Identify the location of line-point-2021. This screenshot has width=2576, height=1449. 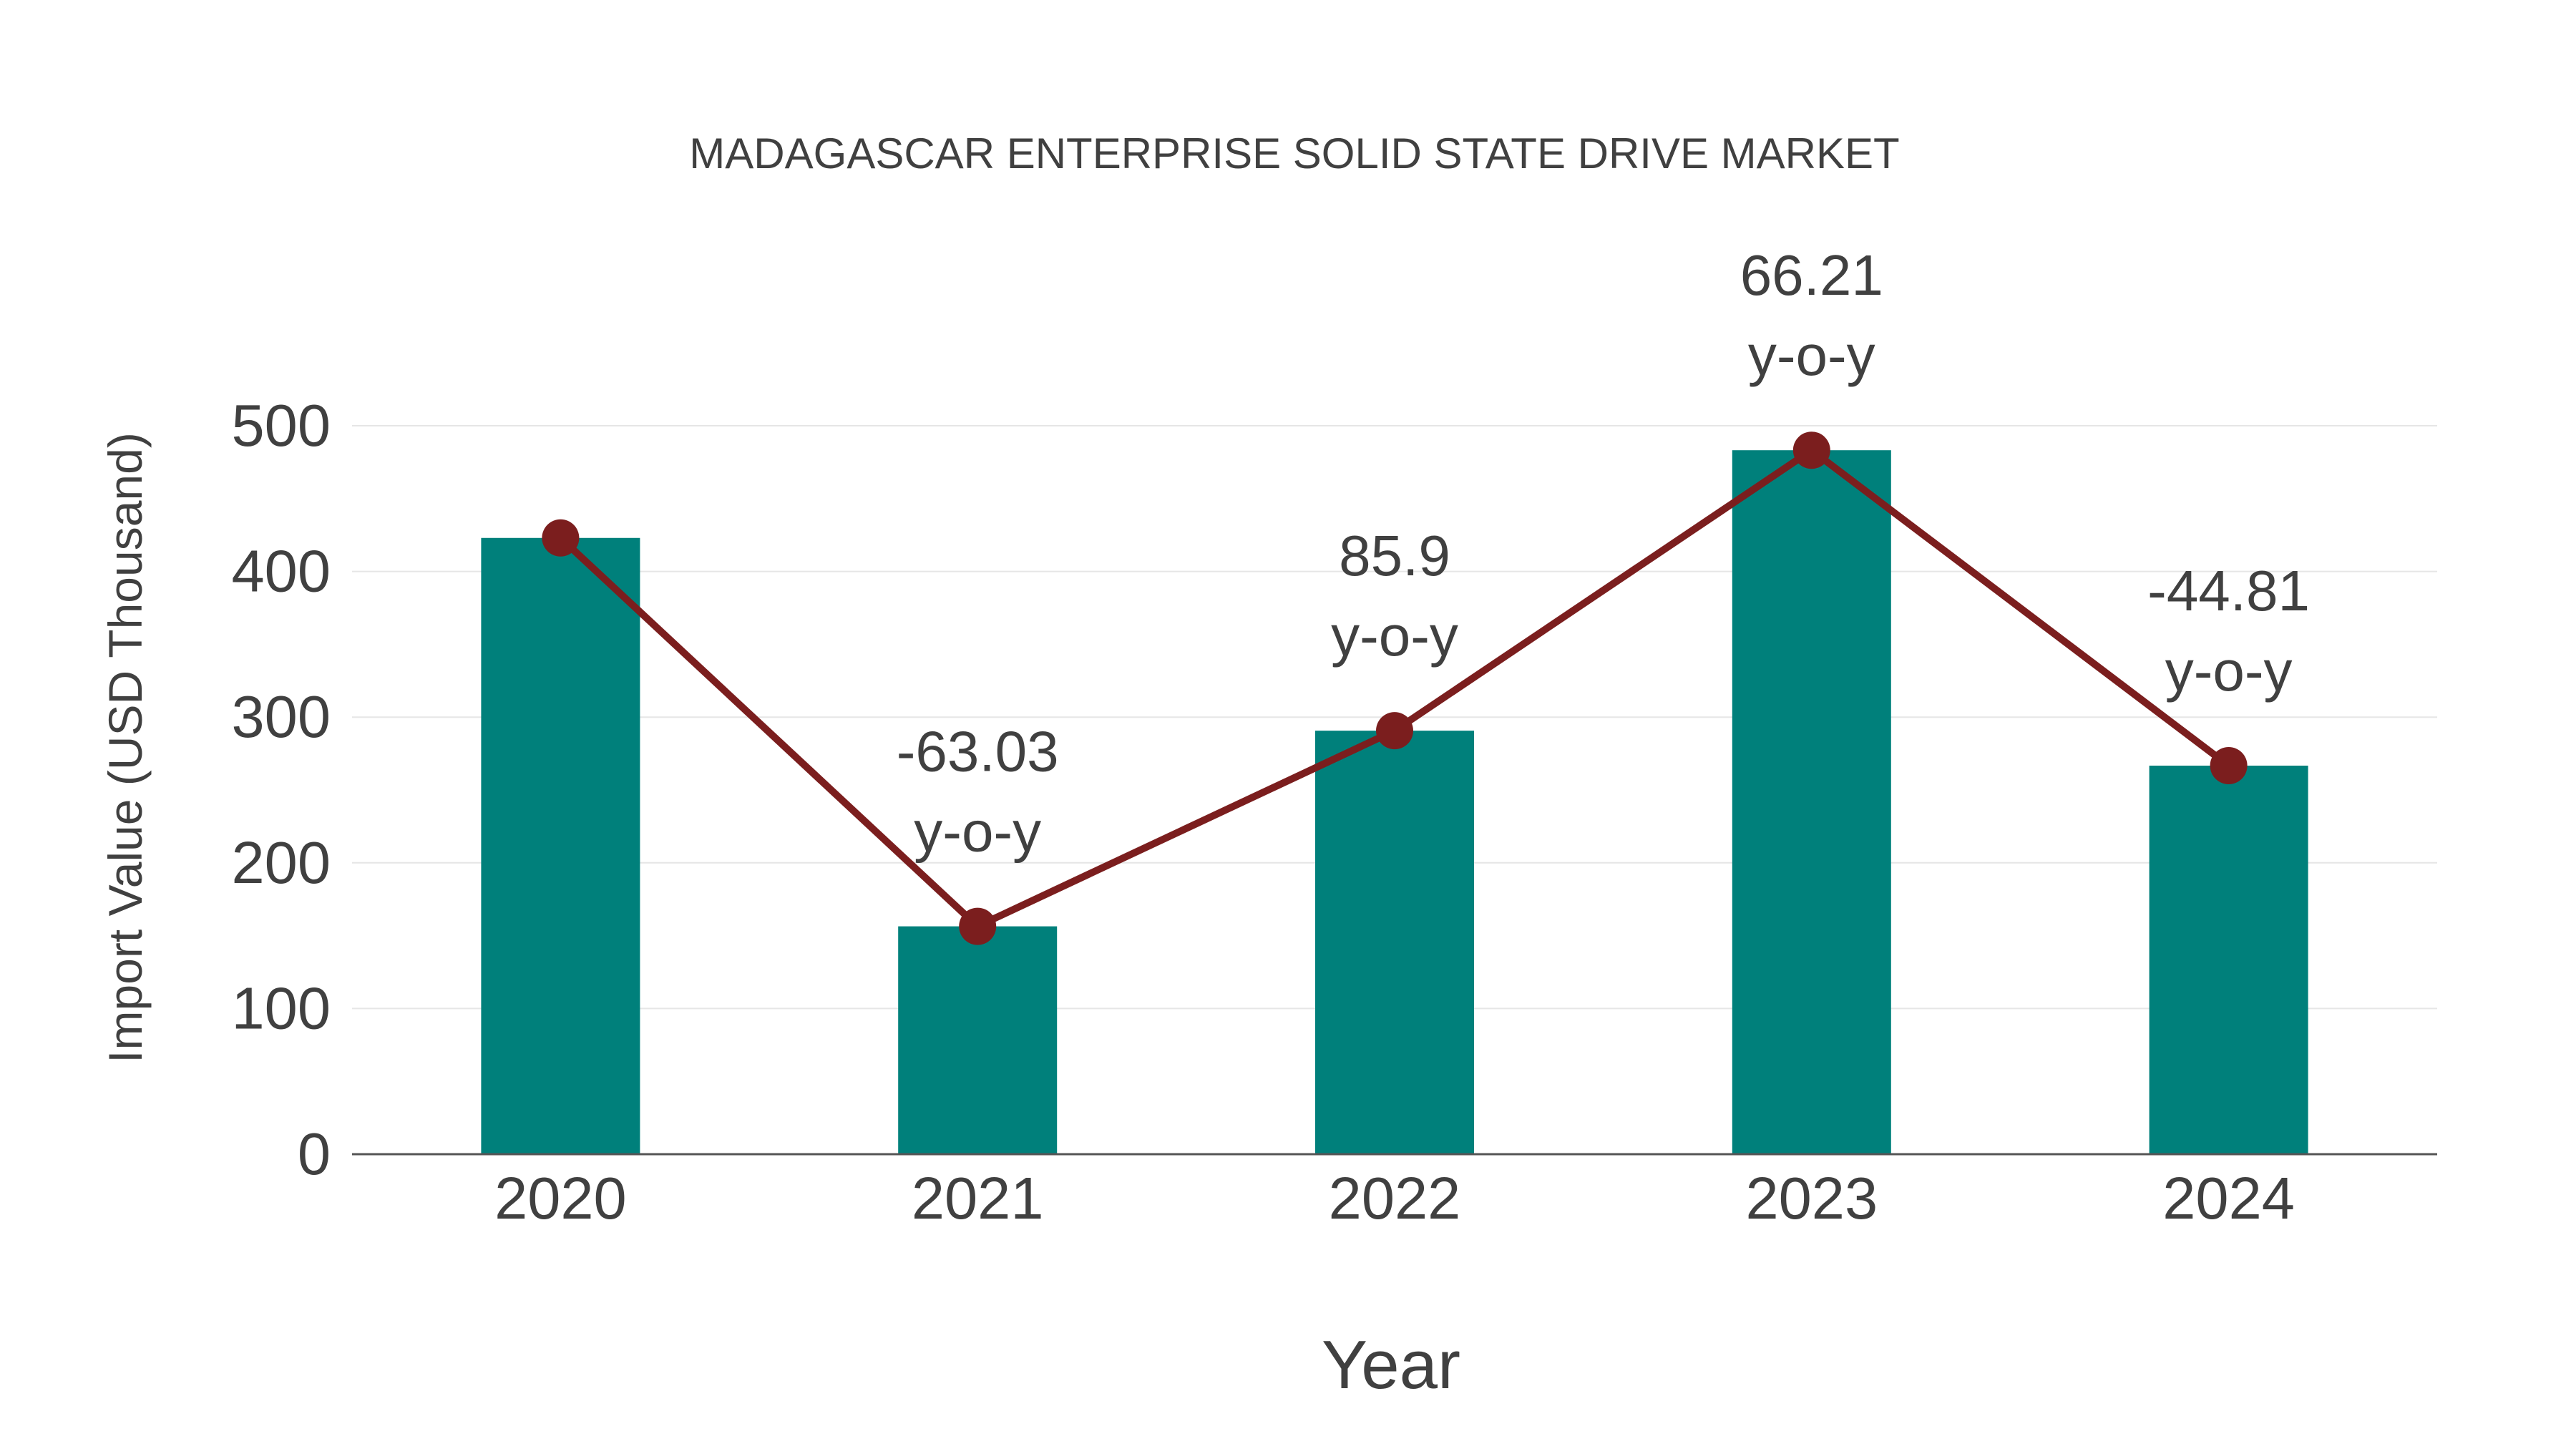
(978, 926).